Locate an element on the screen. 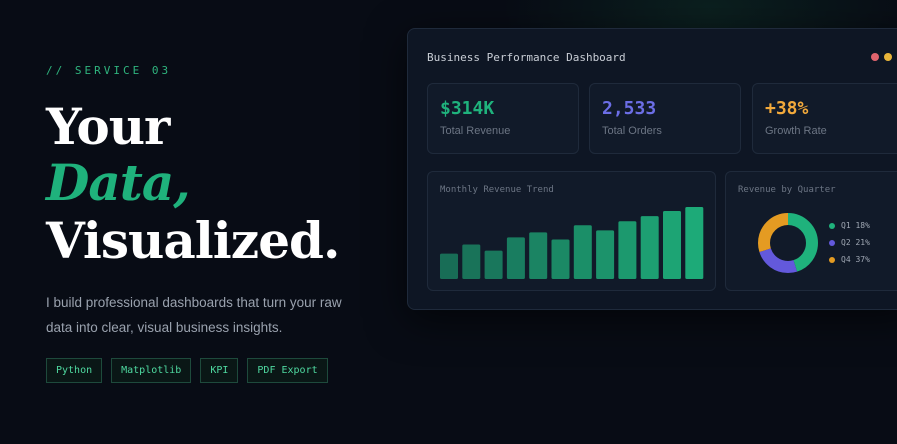  tag: Python is located at coordinates (74, 370).